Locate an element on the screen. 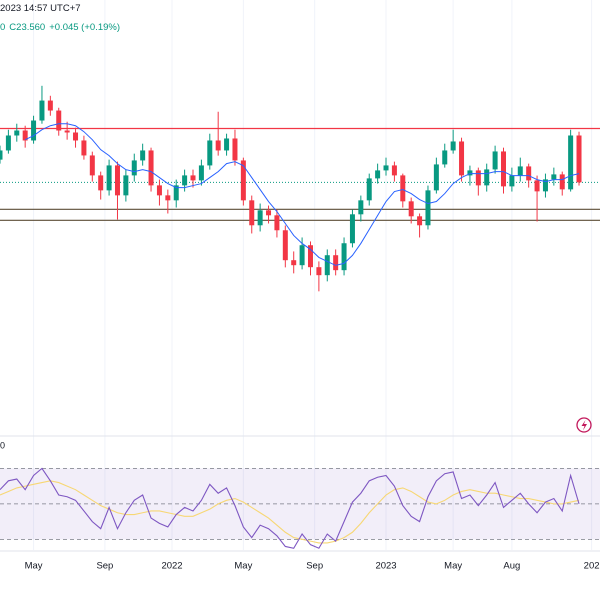  rsi-band is located at coordinates (300, 504).